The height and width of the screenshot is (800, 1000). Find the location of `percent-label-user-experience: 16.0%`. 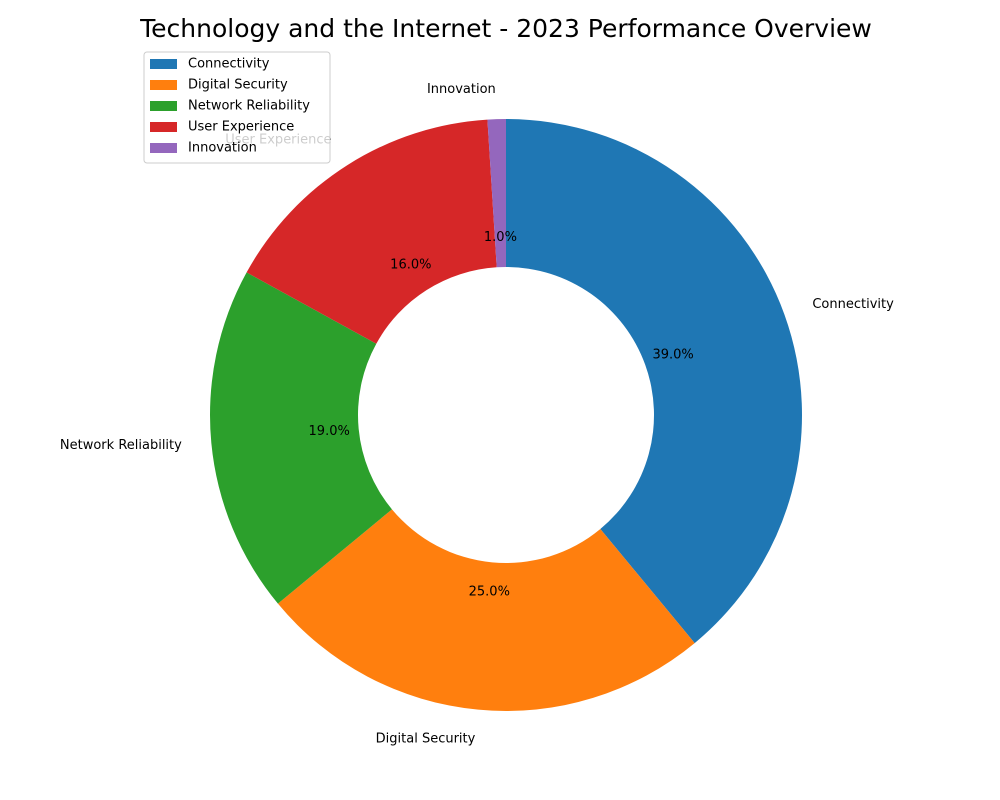

percent-label-user-experience: 16.0% is located at coordinates (410, 265).